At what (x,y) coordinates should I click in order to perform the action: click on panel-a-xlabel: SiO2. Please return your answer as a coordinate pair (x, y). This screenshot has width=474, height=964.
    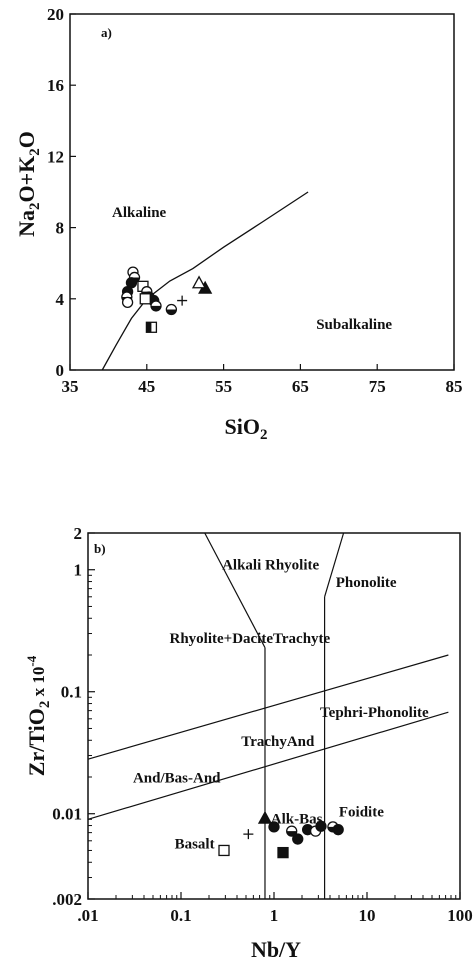
    Looking at the image, I should click on (246, 428).